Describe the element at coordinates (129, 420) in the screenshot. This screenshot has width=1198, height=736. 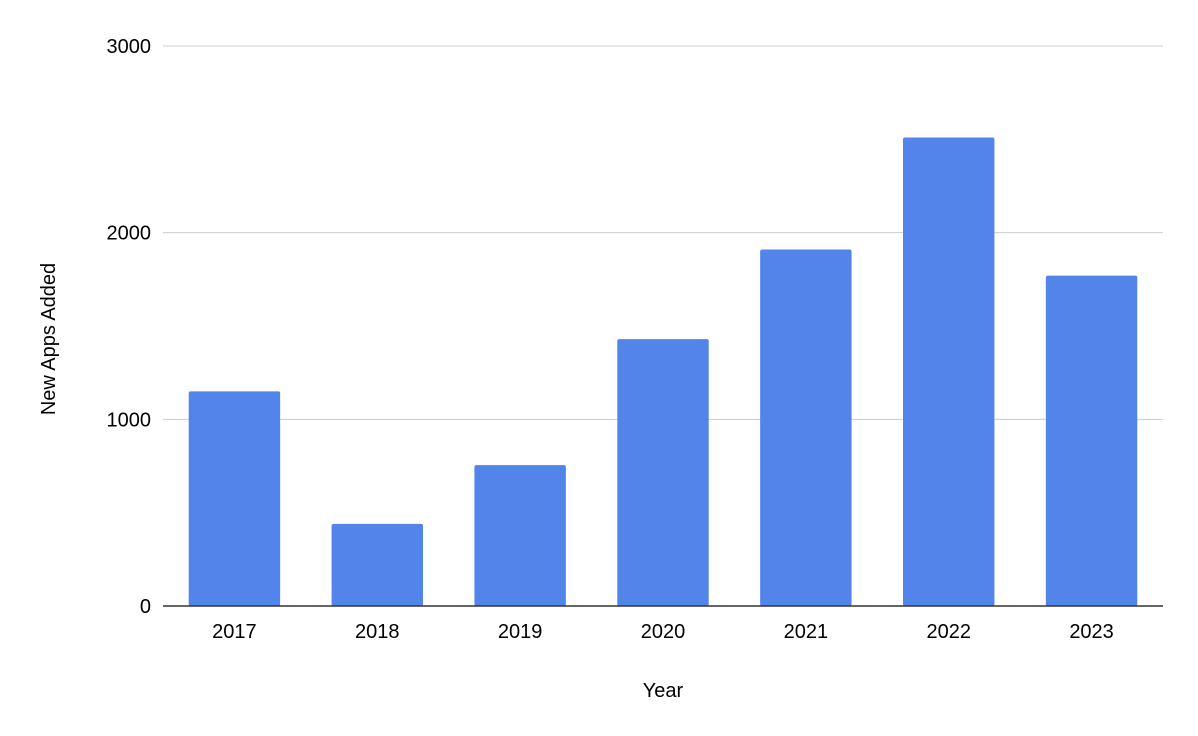
I see `y-tick-label: 1000` at that location.